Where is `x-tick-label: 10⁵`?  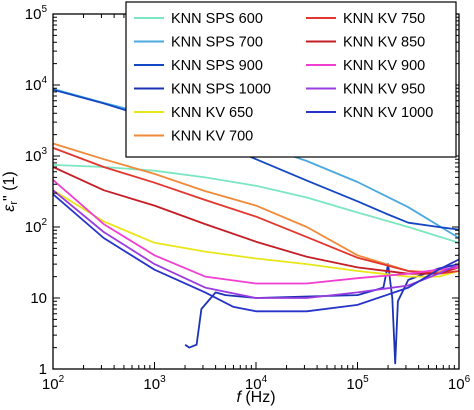
x-tick-label: 10⁵ is located at coordinates (357, 383).